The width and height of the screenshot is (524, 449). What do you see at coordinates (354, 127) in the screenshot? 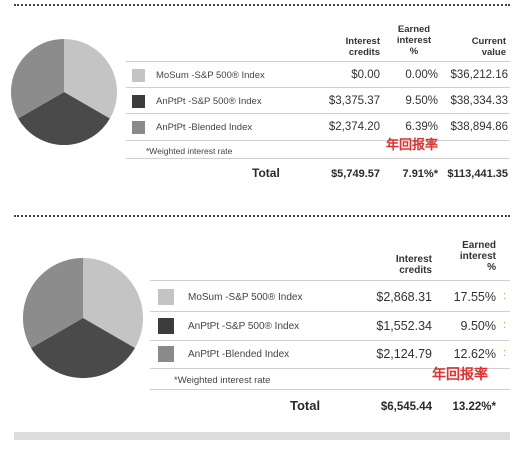
I see `row-credits: $2,374.20` at bounding box center [354, 127].